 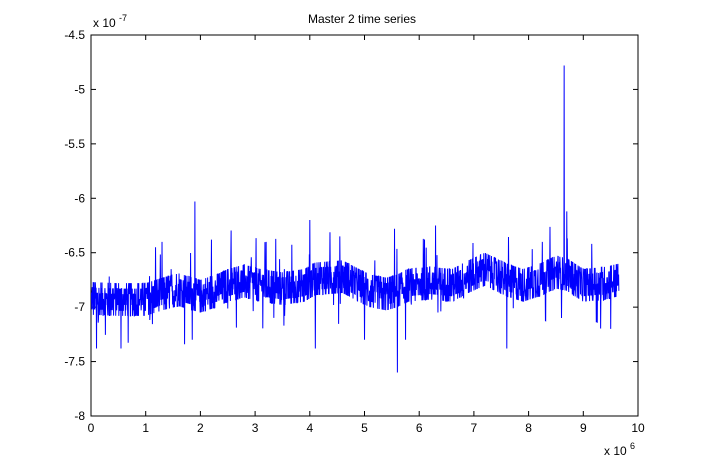 I want to click on x-tick-label: 7, so click(x=474, y=428).